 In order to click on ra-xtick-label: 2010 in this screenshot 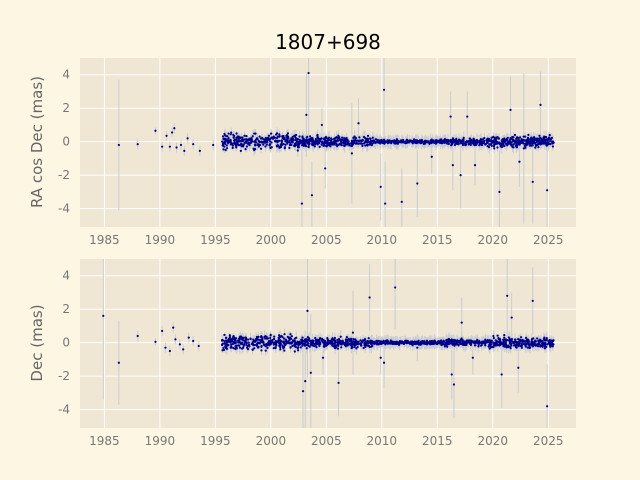, I will do `click(382, 240)`.